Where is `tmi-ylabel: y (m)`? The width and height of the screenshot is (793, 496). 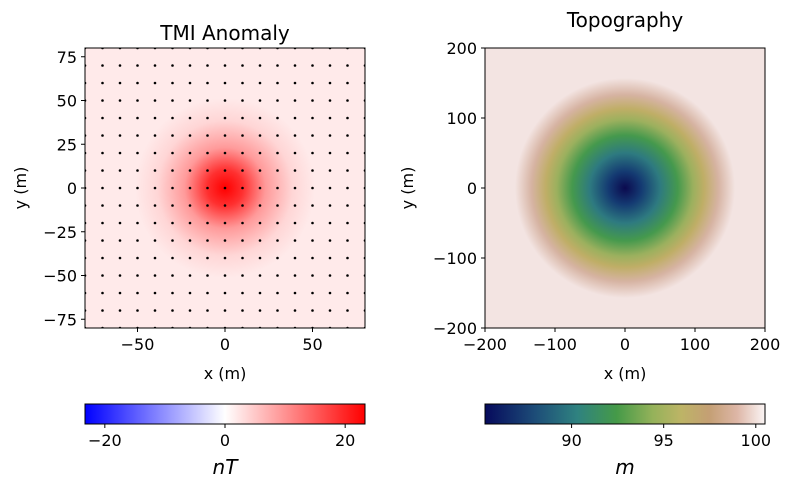
tmi-ylabel: y (m) is located at coordinates (20, 188).